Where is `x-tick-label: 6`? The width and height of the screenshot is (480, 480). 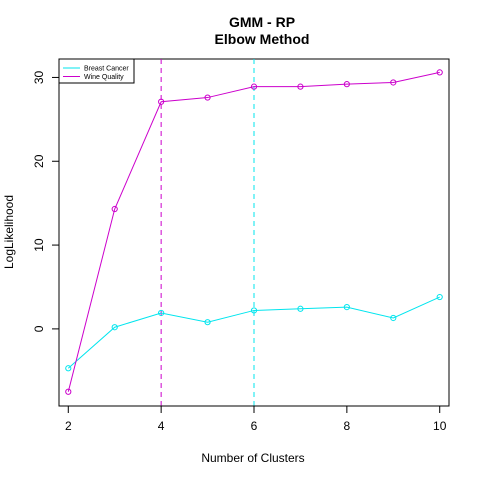 x-tick-label: 6 is located at coordinates (254, 426).